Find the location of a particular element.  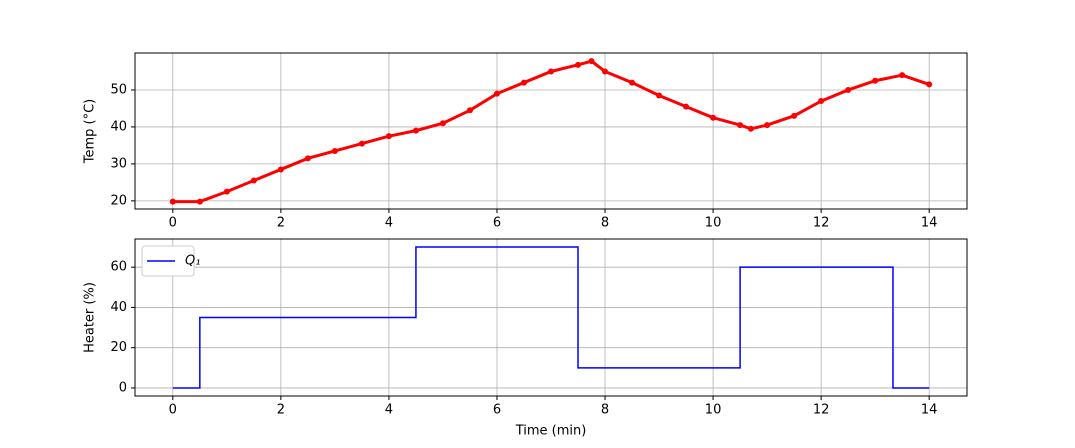

y-tick-label: 0 is located at coordinates (123, 387).